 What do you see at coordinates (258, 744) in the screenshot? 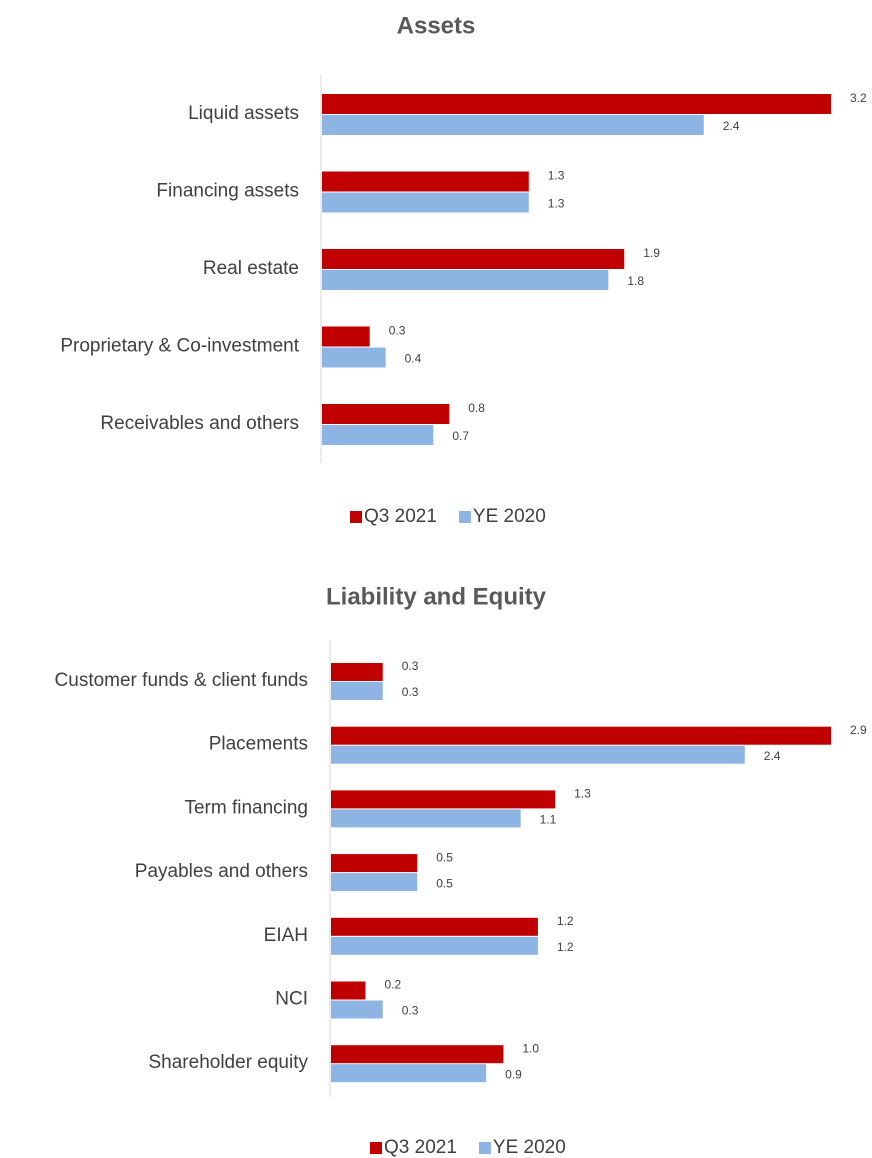
I see `category-label: Placements` at bounding box center [258, 744].